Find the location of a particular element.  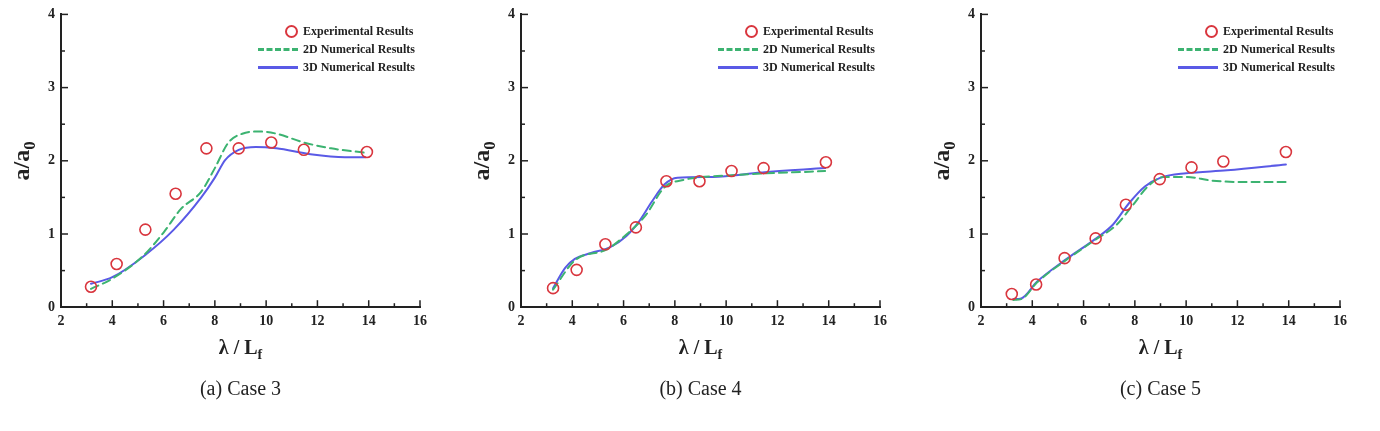

text: (a) Case 3 is located at coordinates (240, 389).